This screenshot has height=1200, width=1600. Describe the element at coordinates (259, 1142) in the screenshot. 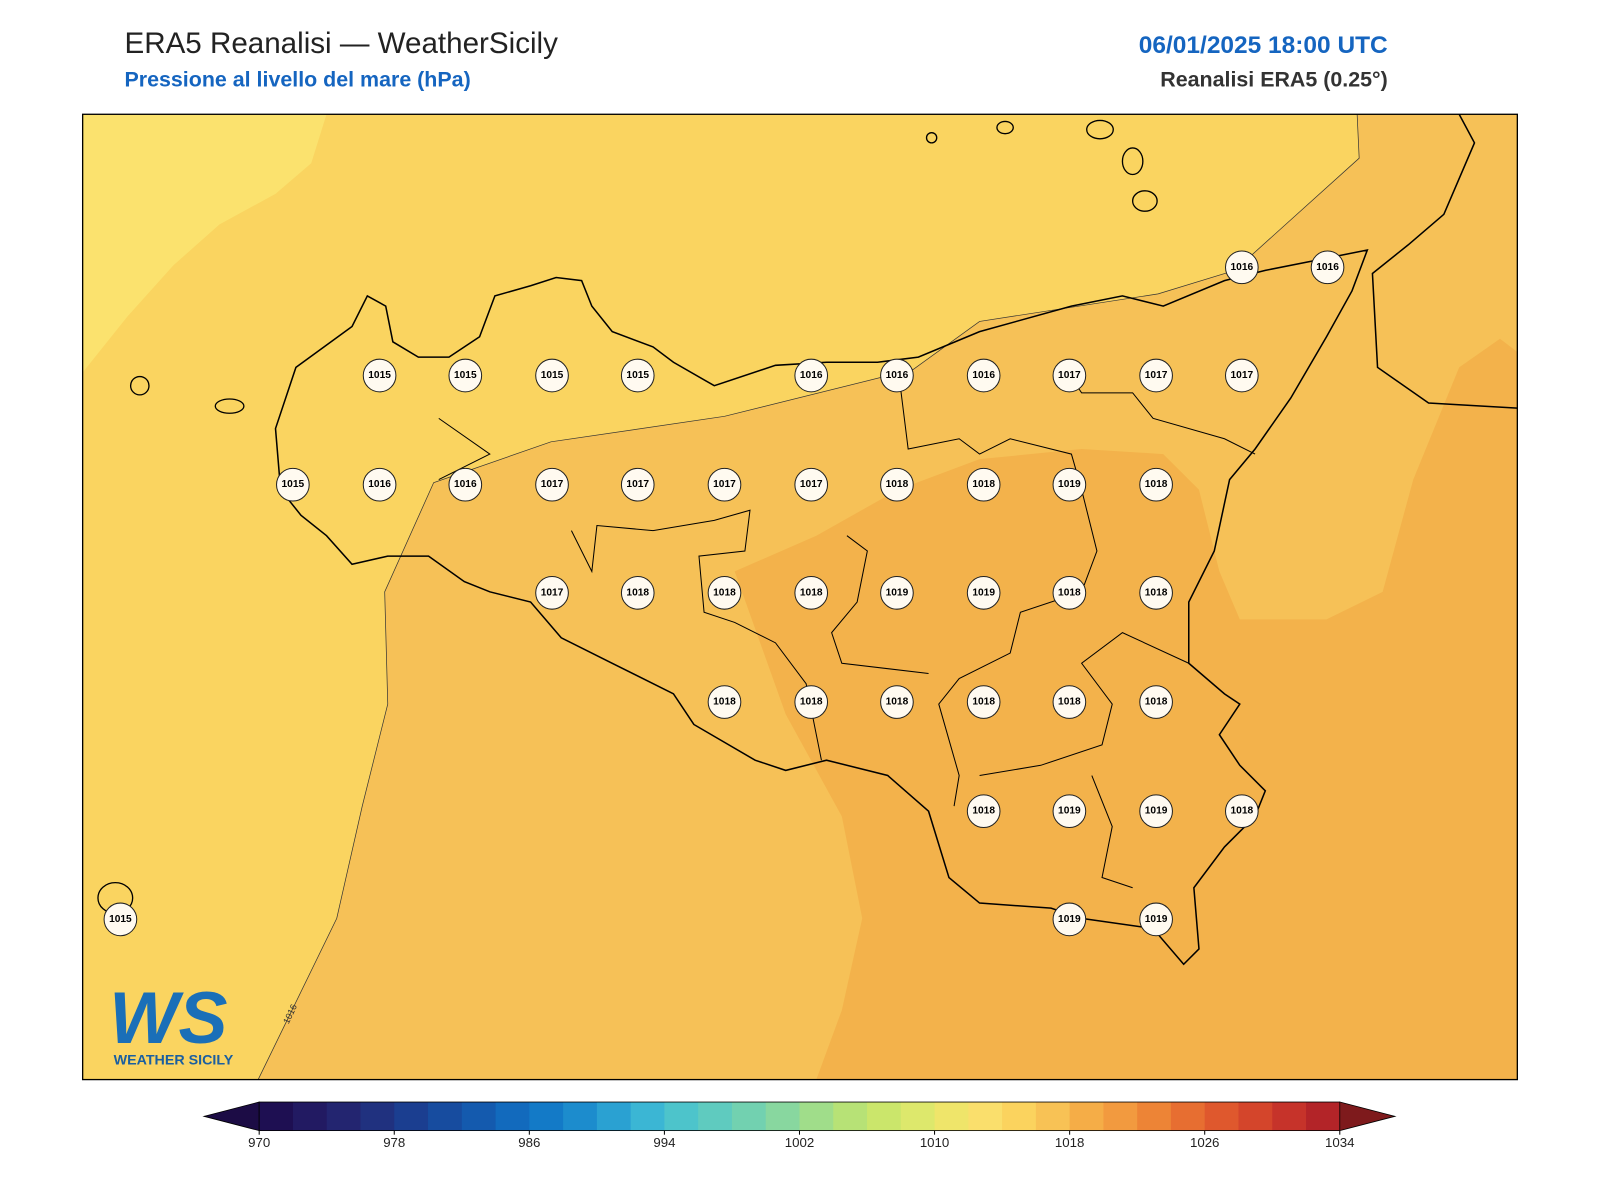

I see `colorbar-tick-label: 970` at that location.